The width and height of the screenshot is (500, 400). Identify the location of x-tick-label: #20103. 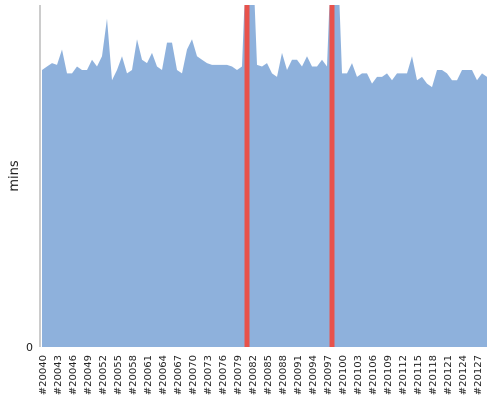
(358, 375).